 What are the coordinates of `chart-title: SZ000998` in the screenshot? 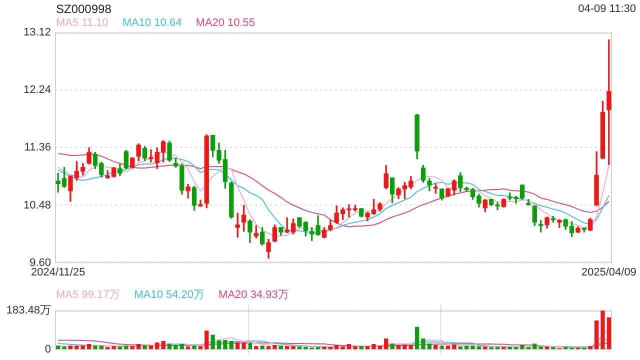 It's located at (84, 9).